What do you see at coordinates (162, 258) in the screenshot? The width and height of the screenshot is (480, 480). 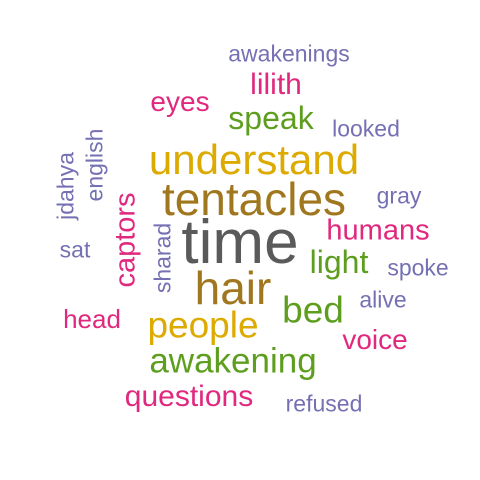 I see `word-sharad: sharad` at bounding box center [162, 258].